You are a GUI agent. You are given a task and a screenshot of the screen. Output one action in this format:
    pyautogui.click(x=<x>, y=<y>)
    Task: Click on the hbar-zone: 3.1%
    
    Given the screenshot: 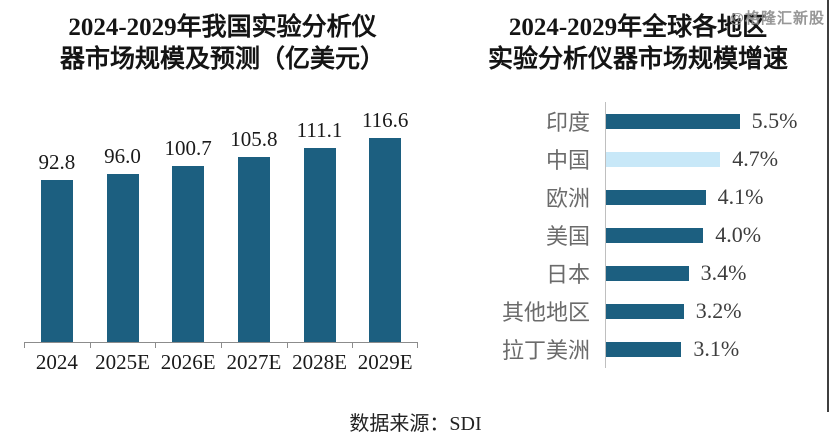 What is the action you would take?
    pyautogui.click(x=718, y=349)
    